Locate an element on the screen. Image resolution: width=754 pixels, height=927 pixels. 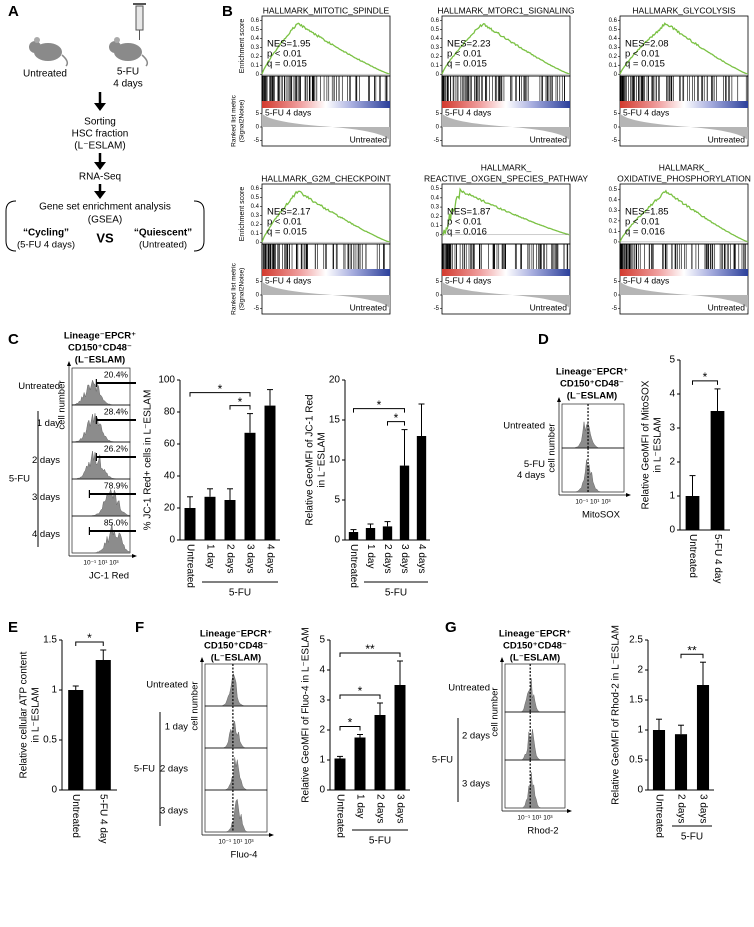
y-tick-label: 0.1 is located at coordinates (255, 234).